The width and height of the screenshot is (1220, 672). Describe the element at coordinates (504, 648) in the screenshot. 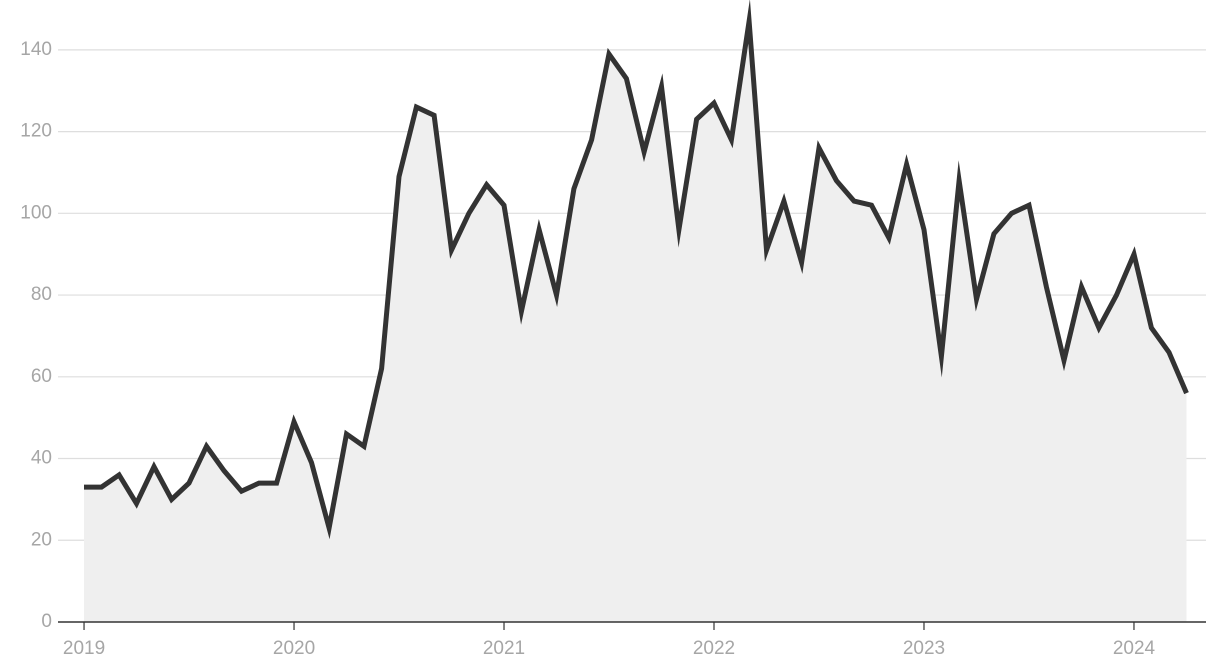

I see `x-tick-label: 2021` at that location.